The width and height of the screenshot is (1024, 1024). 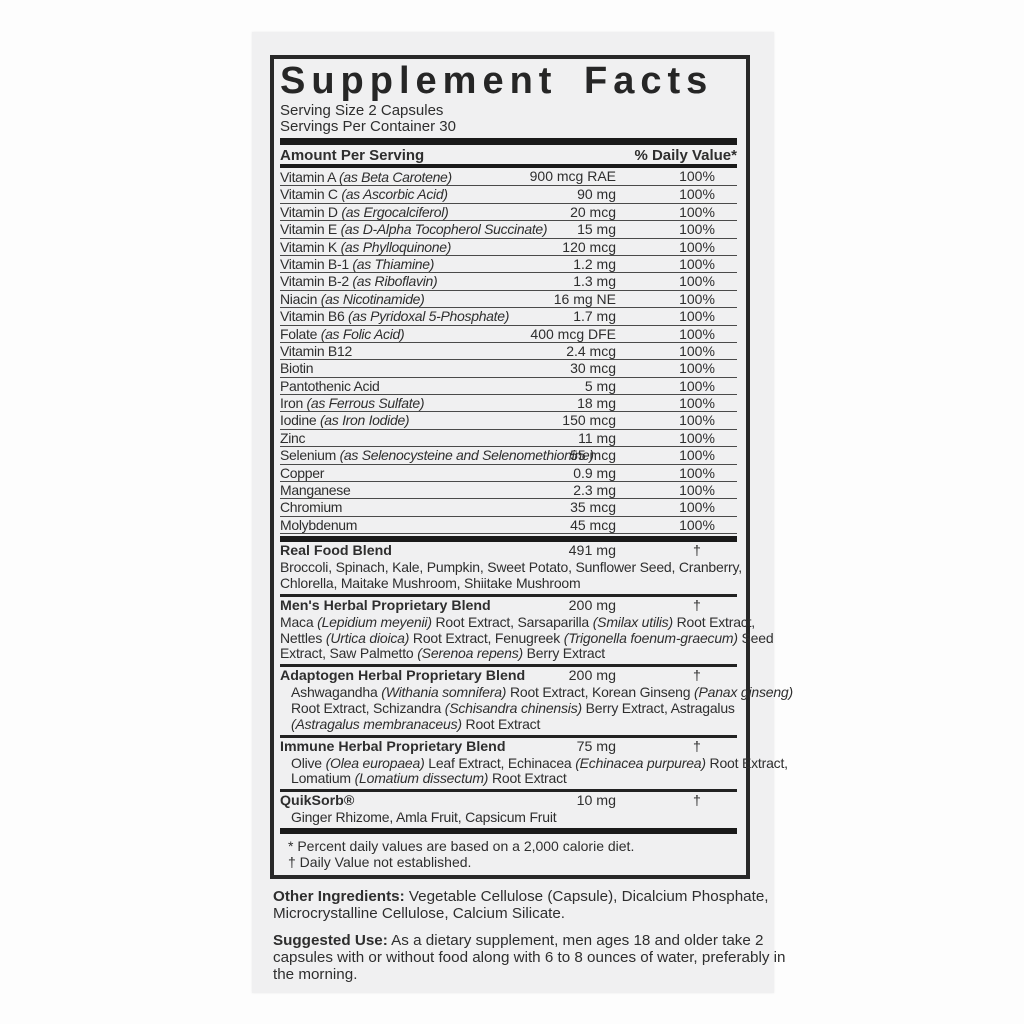 What do you see at coordinates (508, 421) in the screenshot?
I see `nutrient-row: Iodine (as Iron Iodide) 150 mcg 100%` at bounding box center [508, 421].